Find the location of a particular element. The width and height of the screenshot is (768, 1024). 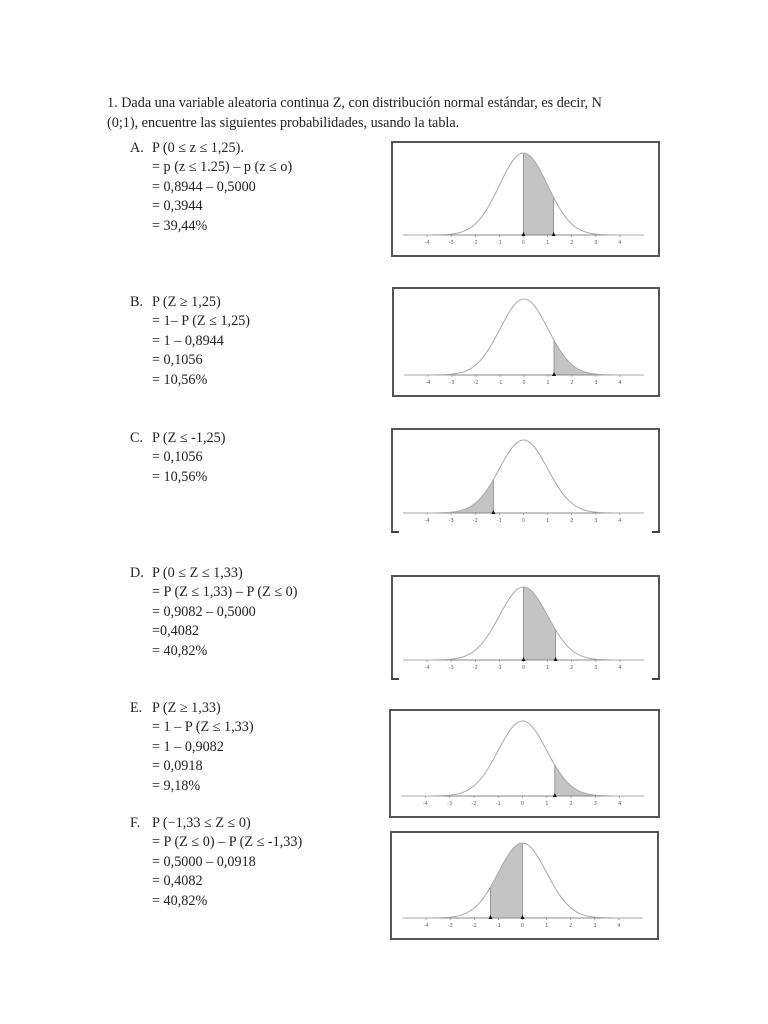

problem-letter: E. is located at coordinates (136, 708).